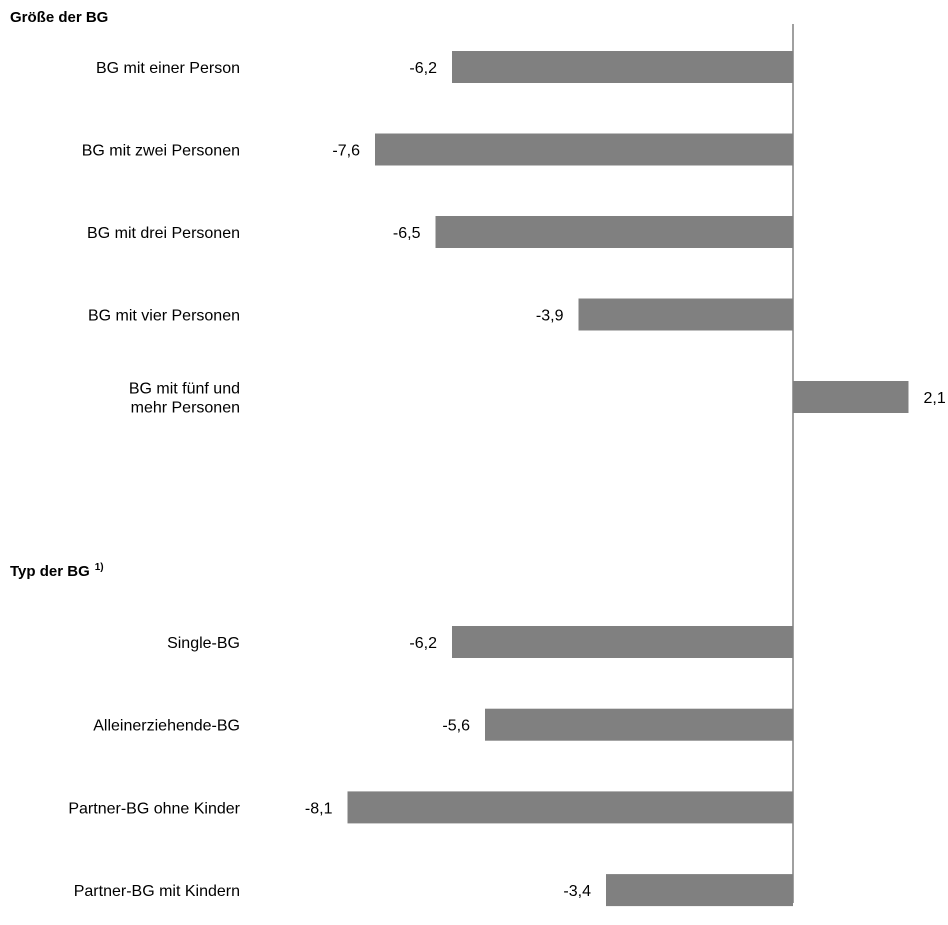  Describe the element at coordinates (203, 643) in the screenshot. I see `category-label: Single-BG` at that location.